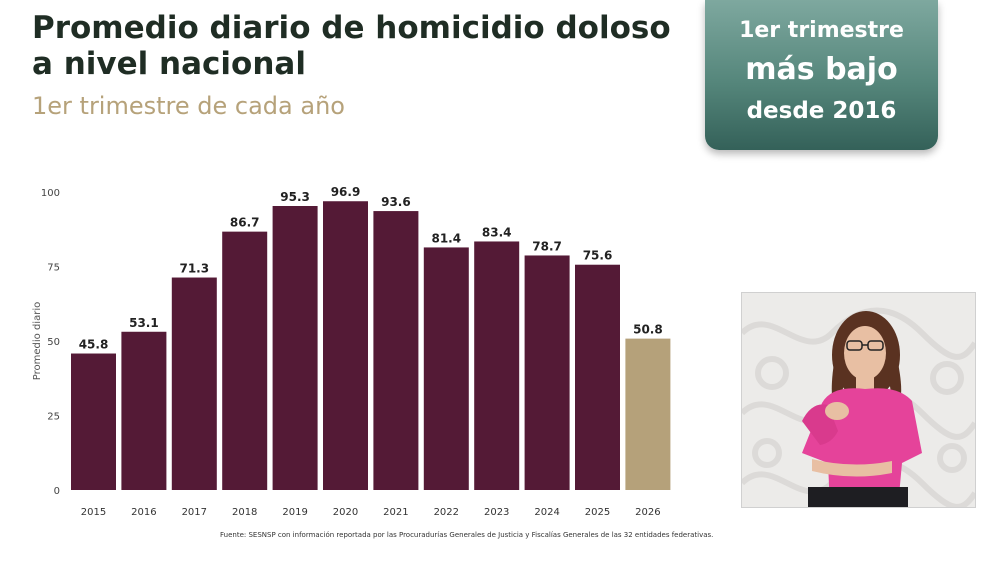 This screenshot has height=566, width=999. Describe the element at coordinates (194, 512) in the screenshot. I see `x-tick-label-2017: 2017` at that location.